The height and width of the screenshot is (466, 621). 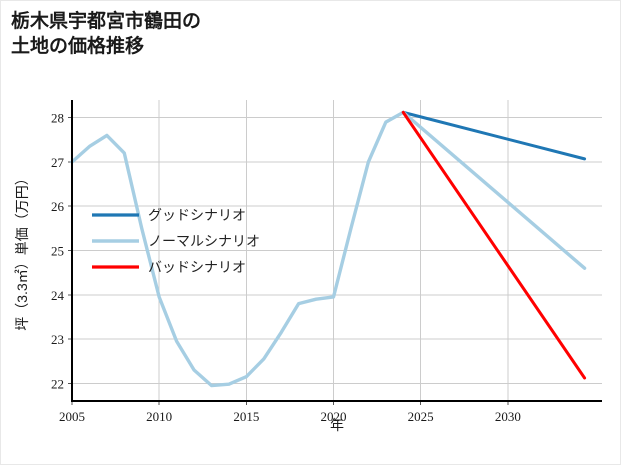 What do you see at coordinates (57, 383) in the screenshot?
I see `y-tick-label: 22` at bounding box center [57, 383].